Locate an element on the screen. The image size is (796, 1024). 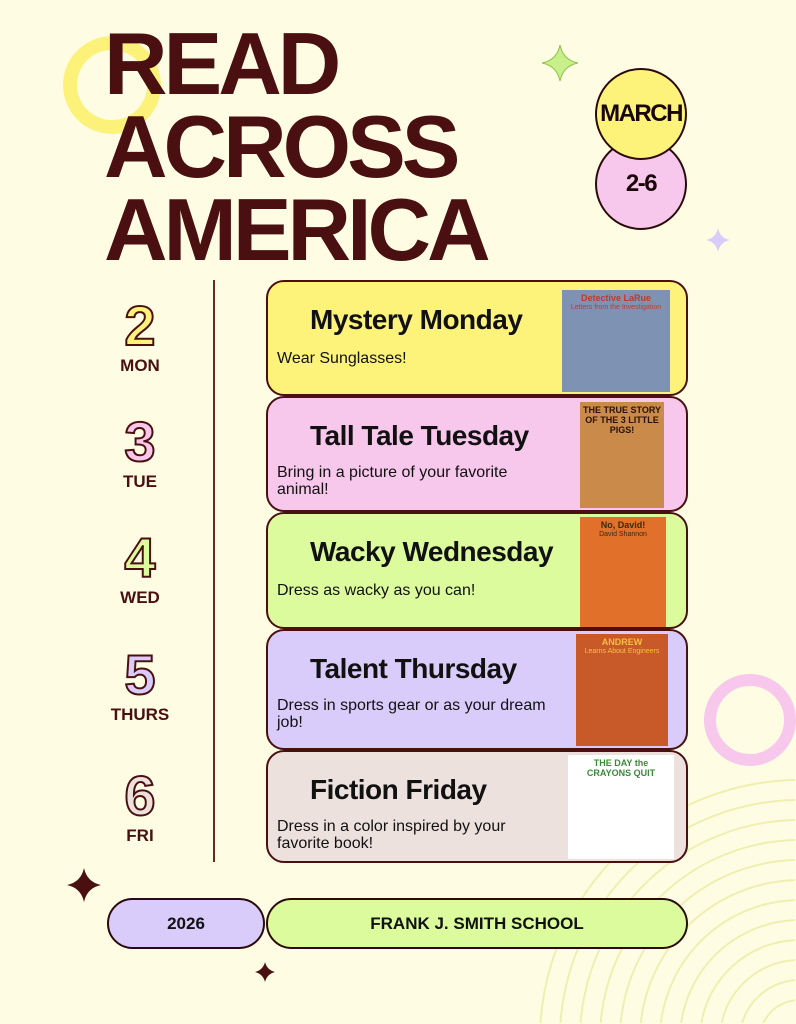
day-label-fri: 6 FRI is located at coordinates (140, 805).